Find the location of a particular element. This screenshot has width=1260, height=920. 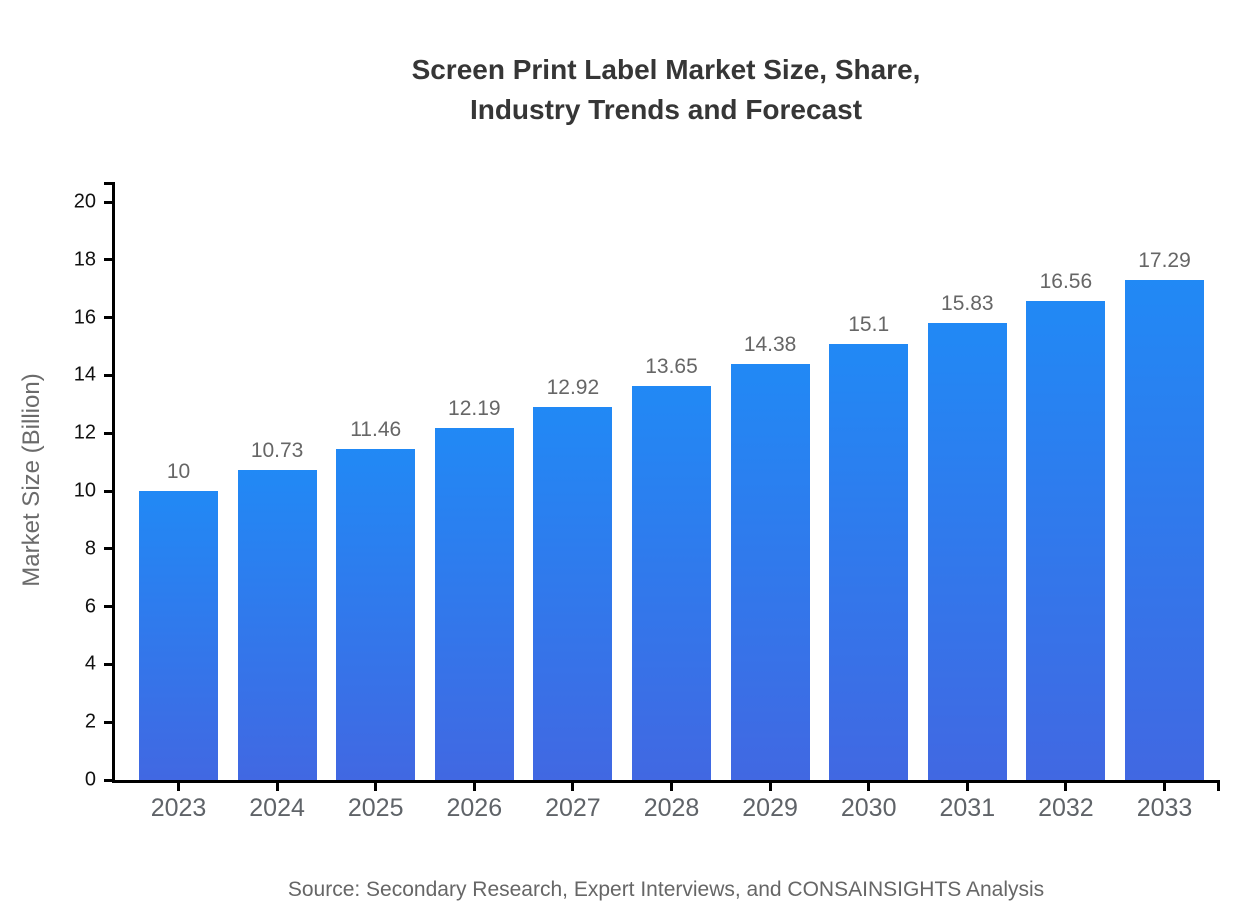

y-axis-line is located at coordinates (113, 482).